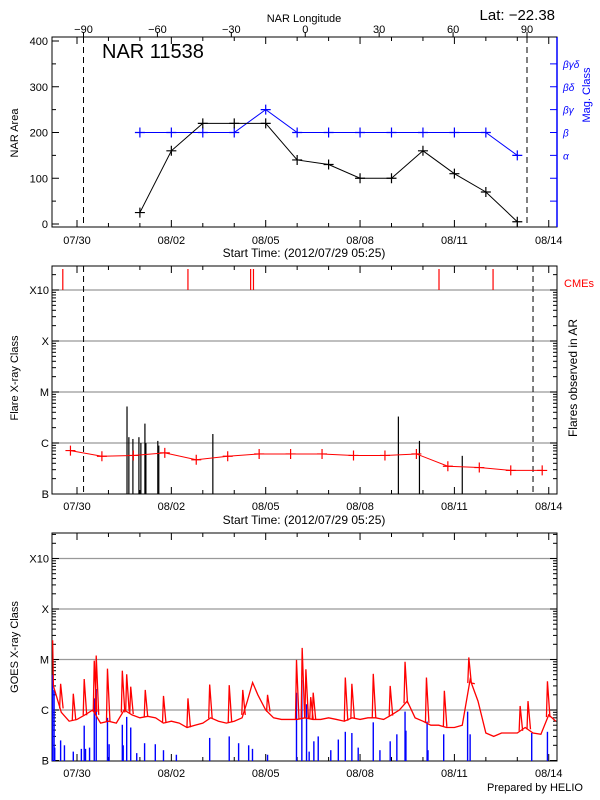 The image size is (600, 800). Describe the element at coordinates (15, 377) in the screenshot. I see `flare-class-axis-title: Flare X-ray Class` at that location.